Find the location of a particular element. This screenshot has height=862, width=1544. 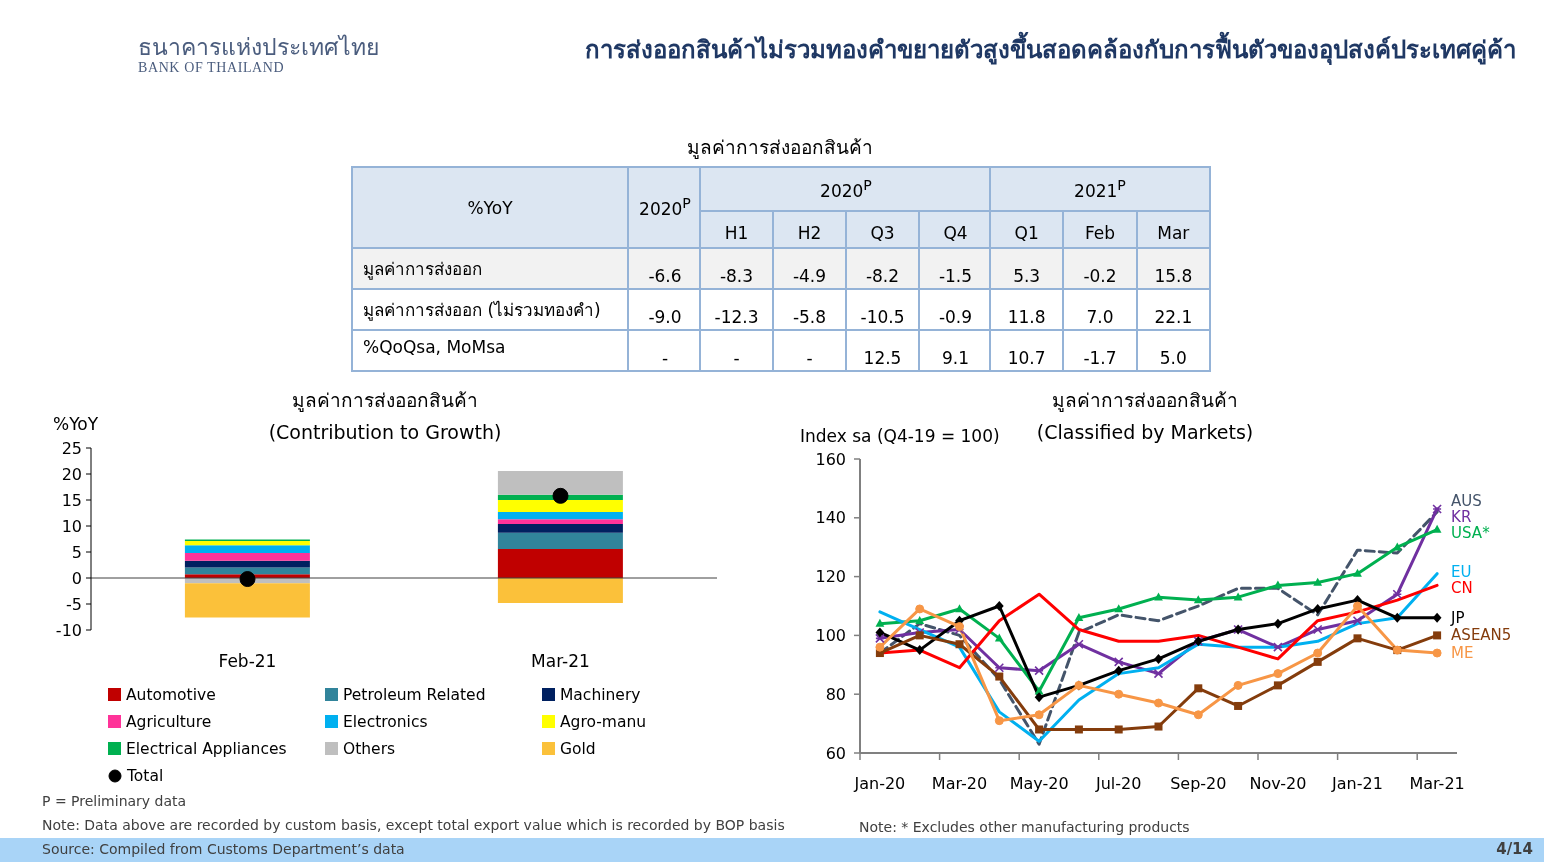

data-label: 7.0 is located at coordinates (1100, 317).